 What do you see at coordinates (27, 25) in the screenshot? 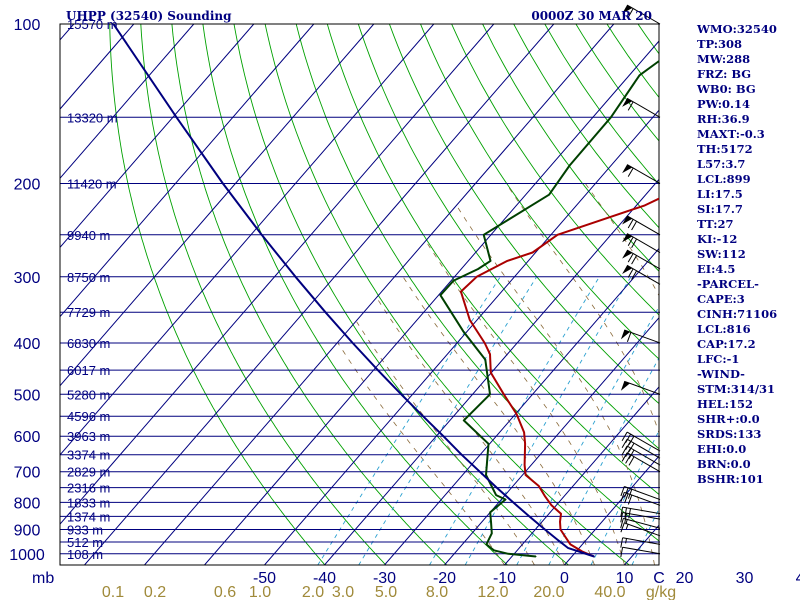
I see `pressure-tick-label: 100` at bounding box center [27, 25].